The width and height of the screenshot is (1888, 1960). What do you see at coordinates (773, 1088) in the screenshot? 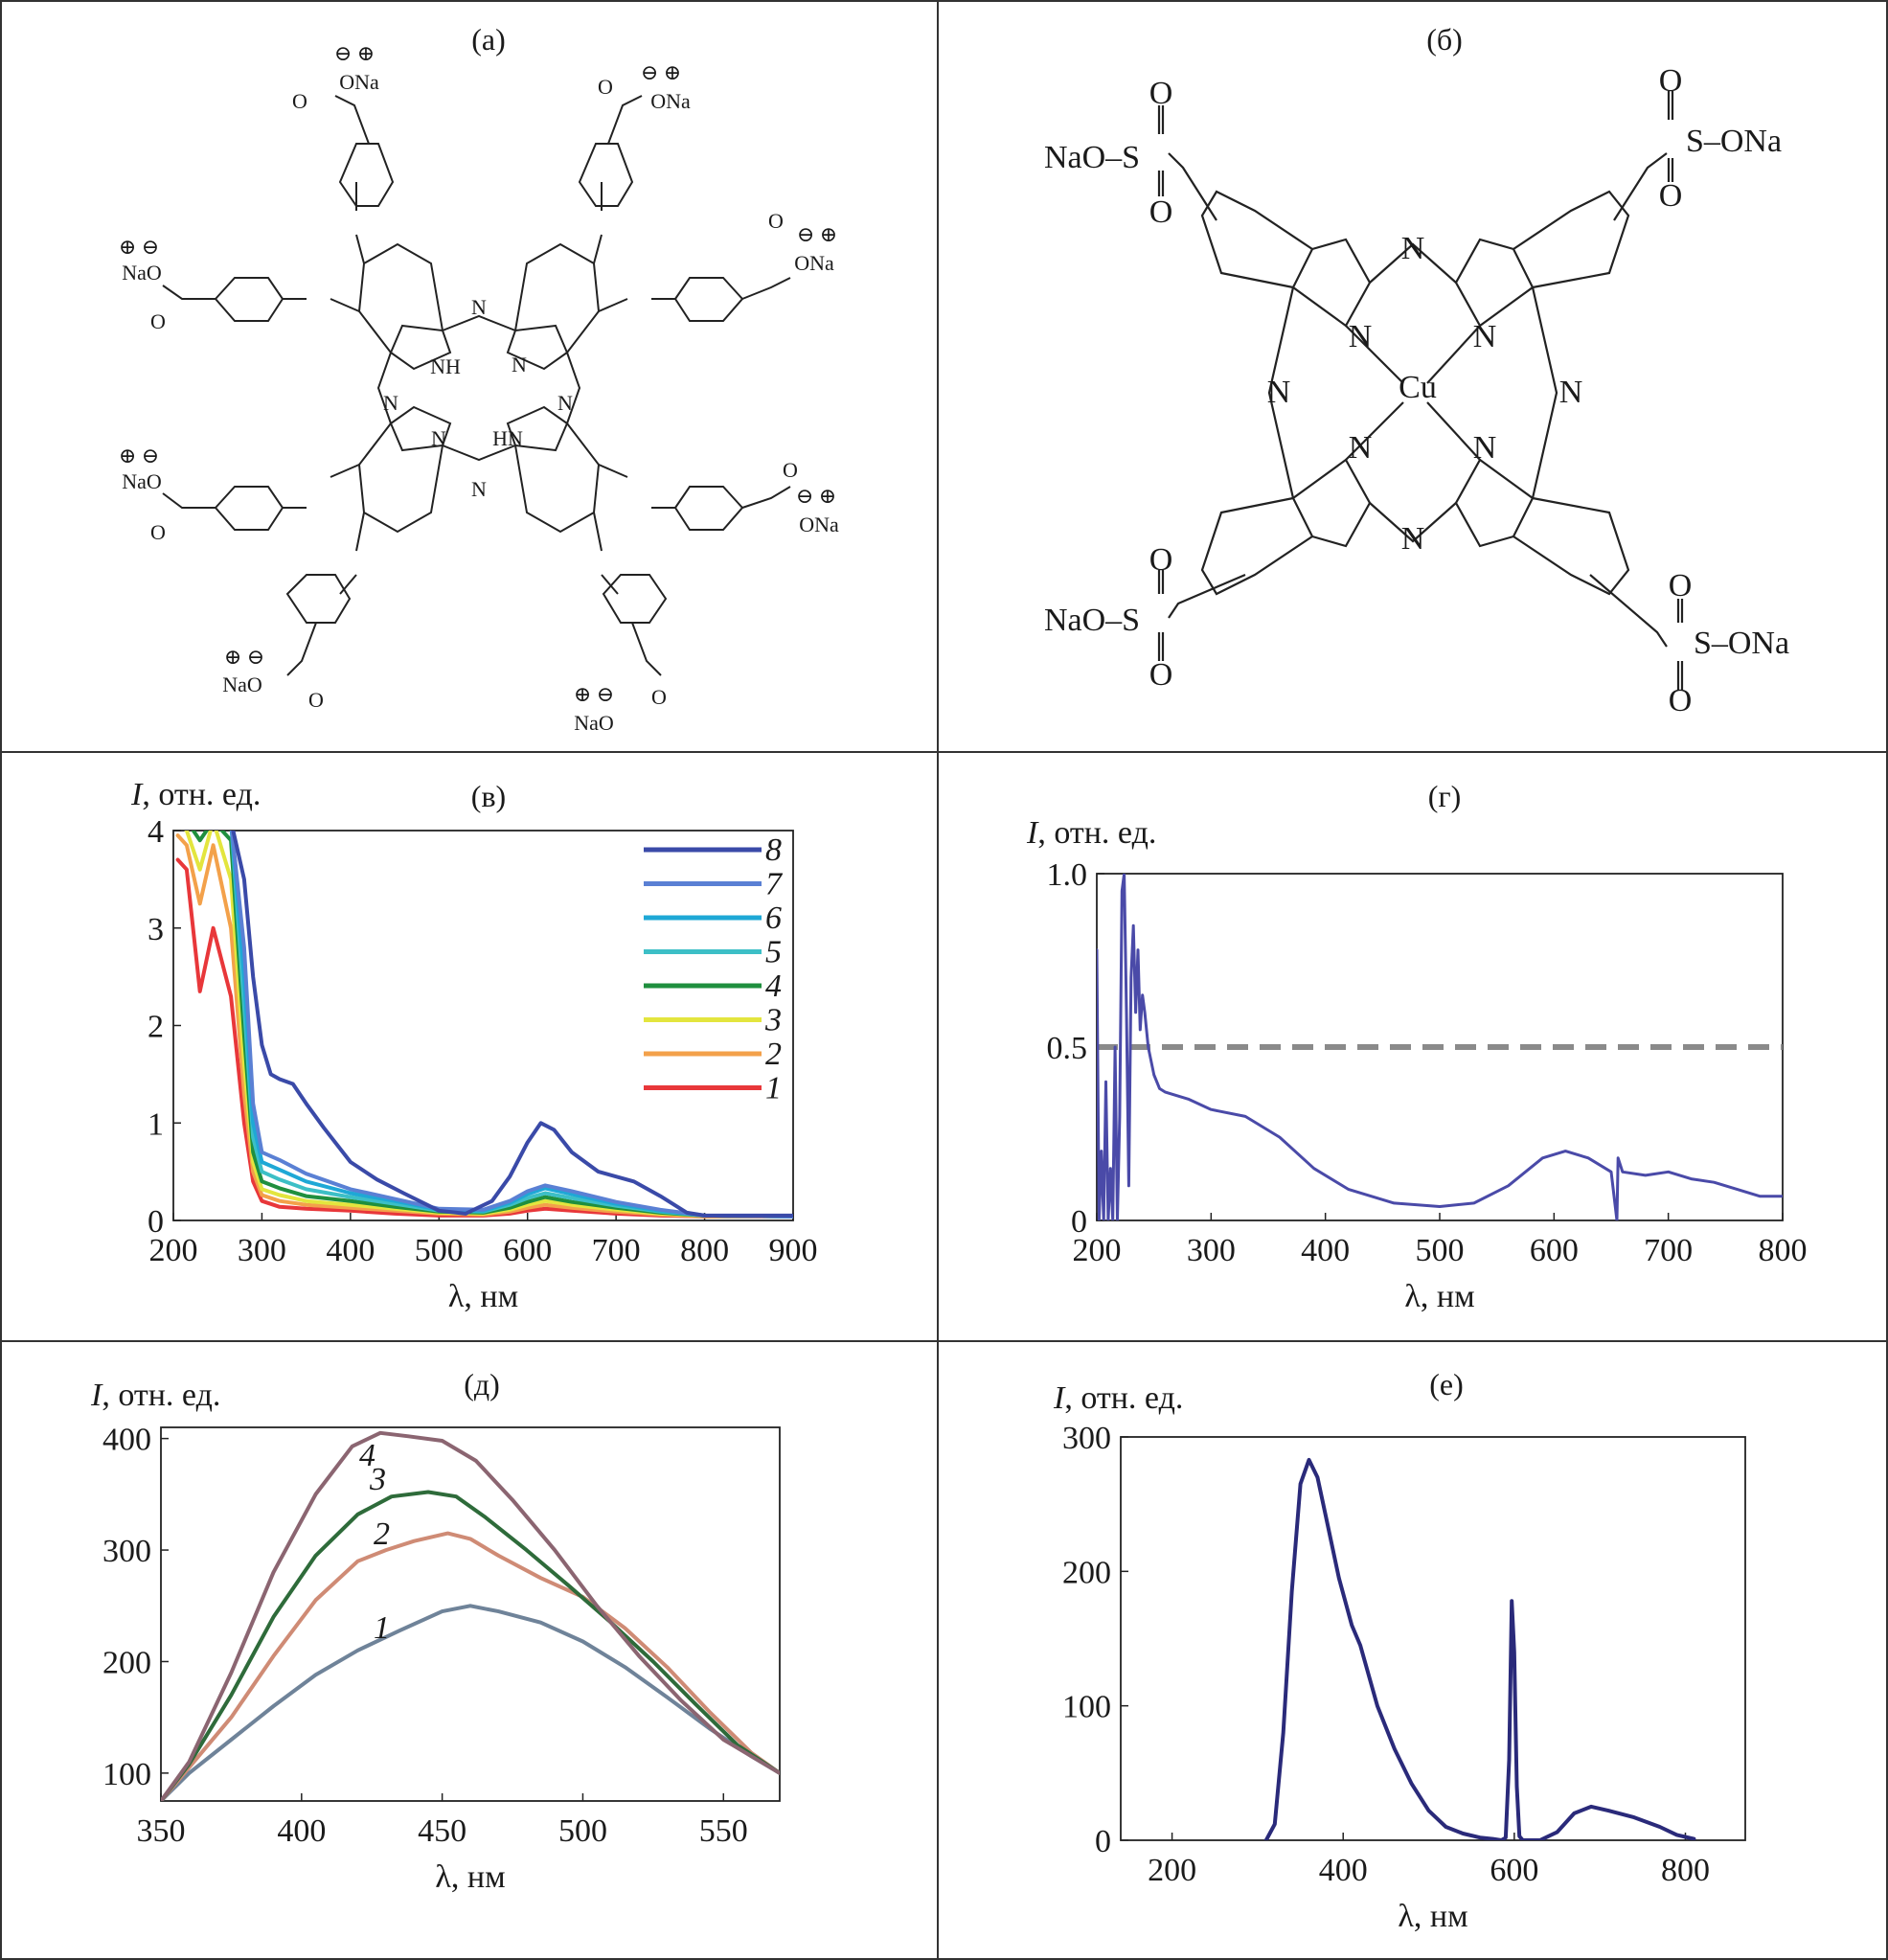
I see `legend-label-1: 1` at bounding box center [773, 1088].